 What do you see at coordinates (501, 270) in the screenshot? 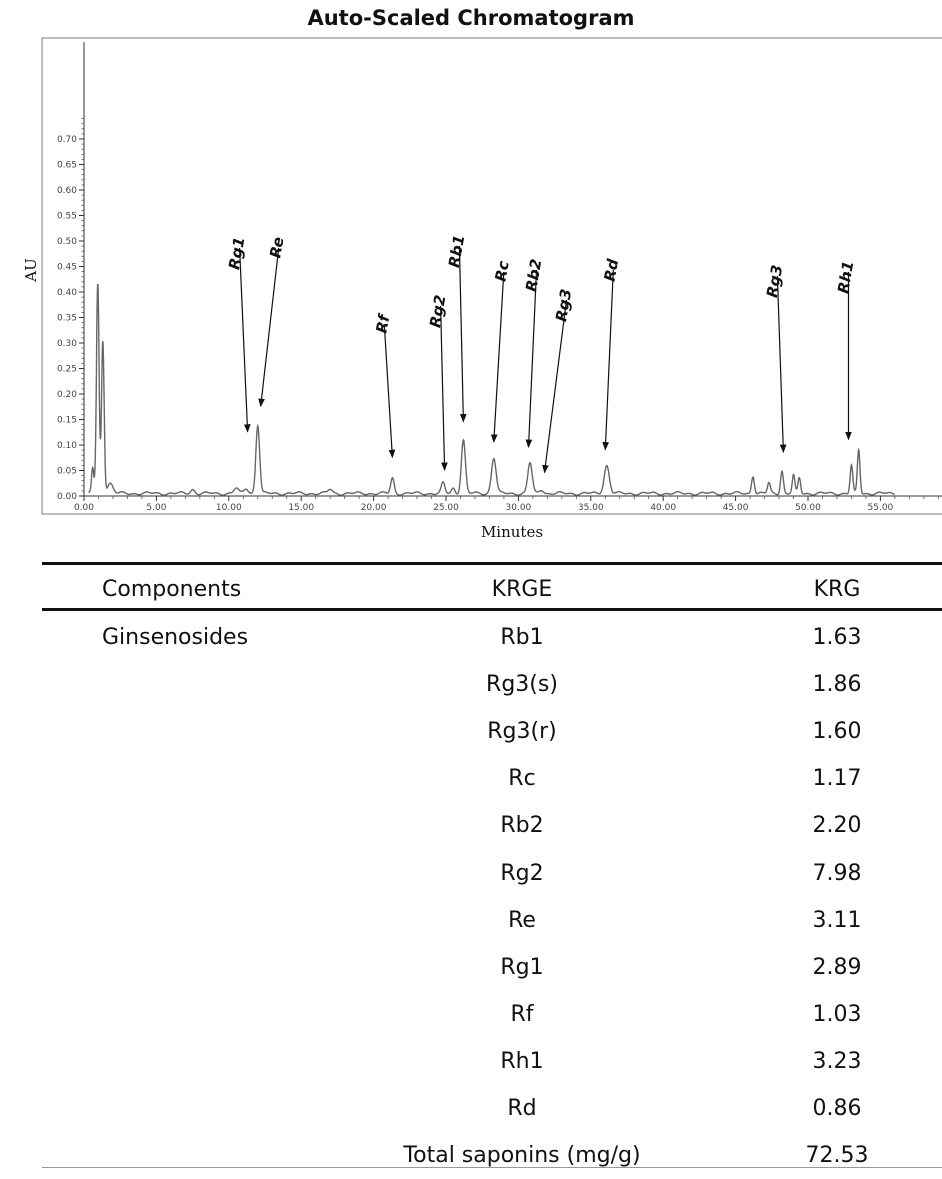
I see `peak-label: Rc` at bounding box center [501, 270].